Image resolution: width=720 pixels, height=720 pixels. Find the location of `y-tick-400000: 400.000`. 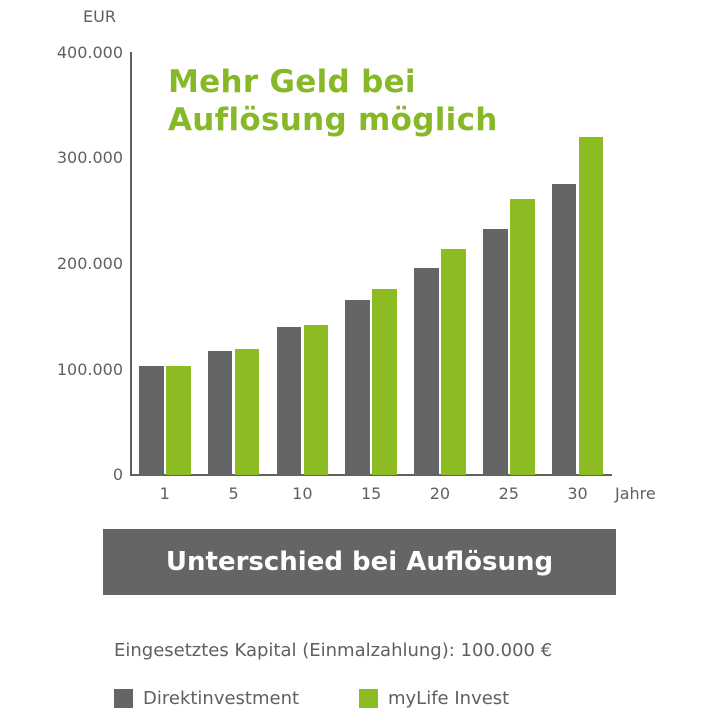

y-tick-400000: 400.000 is located at coordinates (89, 52).